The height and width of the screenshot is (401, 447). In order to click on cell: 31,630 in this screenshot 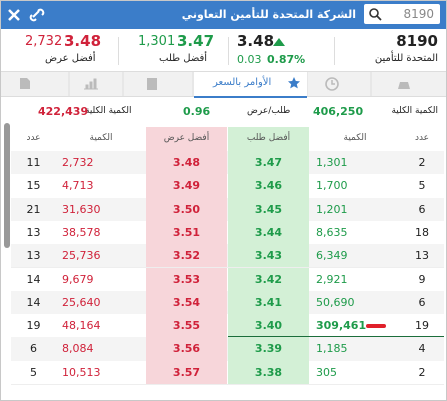, I will do `click(81, 209)`.